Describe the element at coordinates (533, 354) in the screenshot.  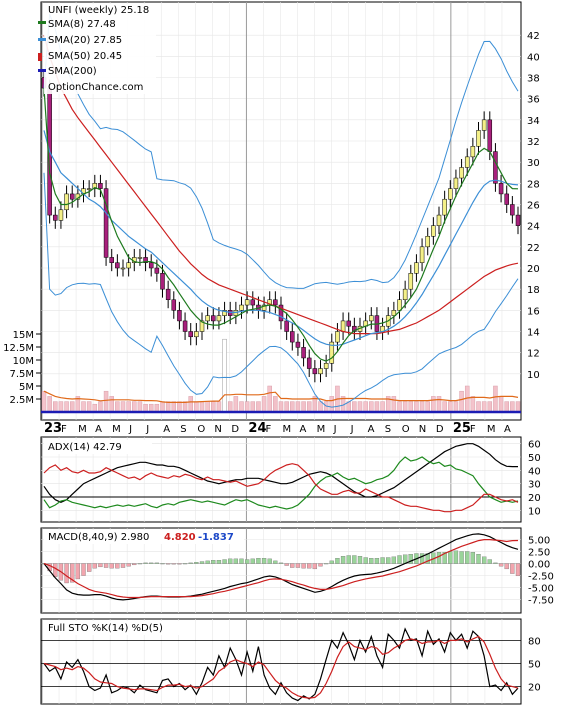
I see `price-tick-label-1: 12` at that location.